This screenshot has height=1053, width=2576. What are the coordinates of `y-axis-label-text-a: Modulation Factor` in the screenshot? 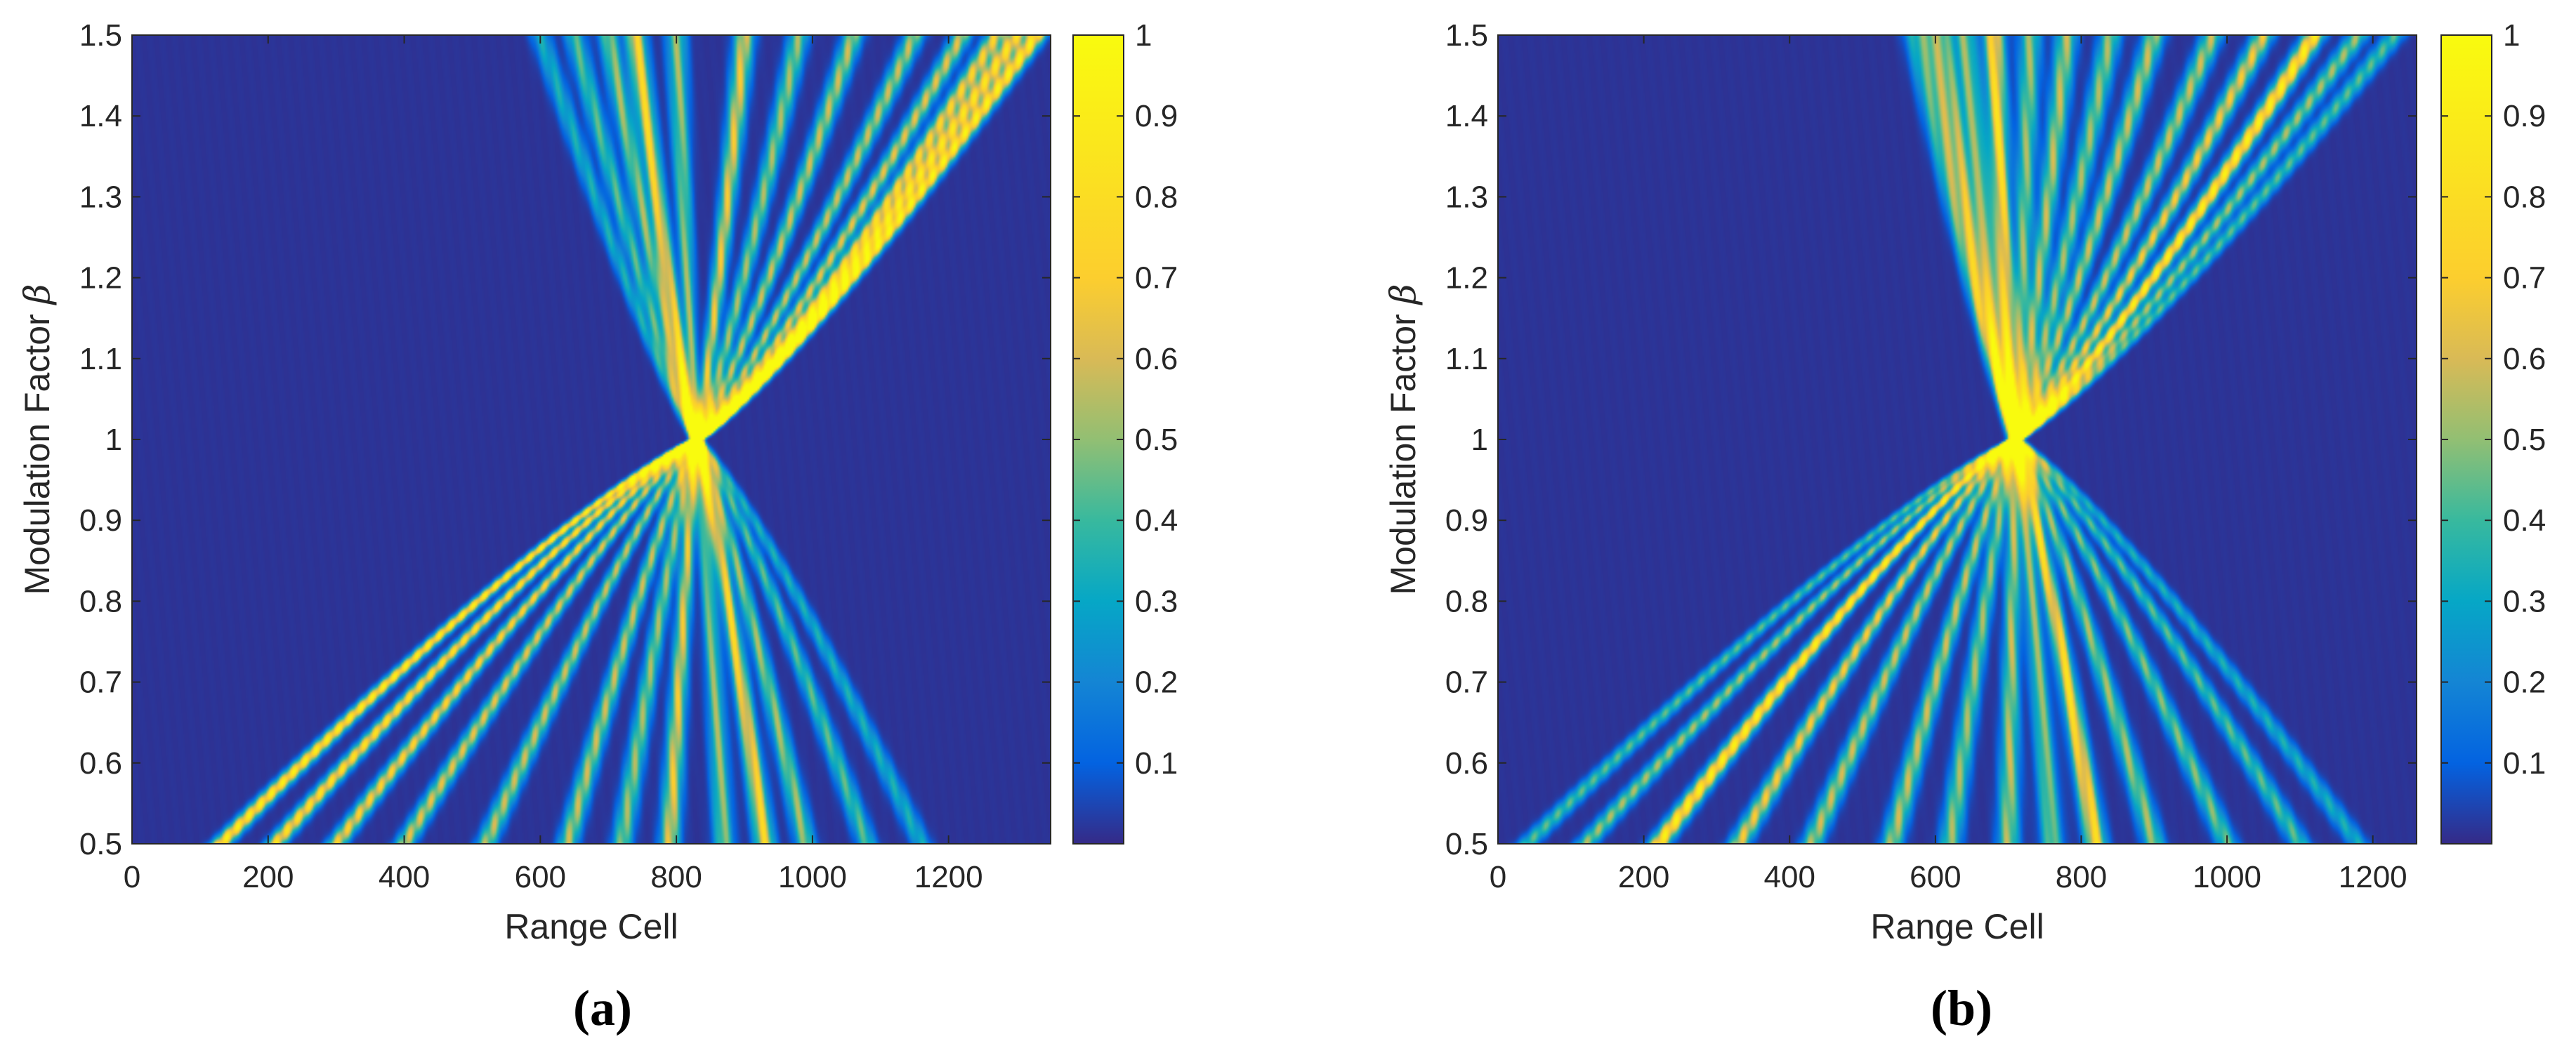 It's located at (37, 449).